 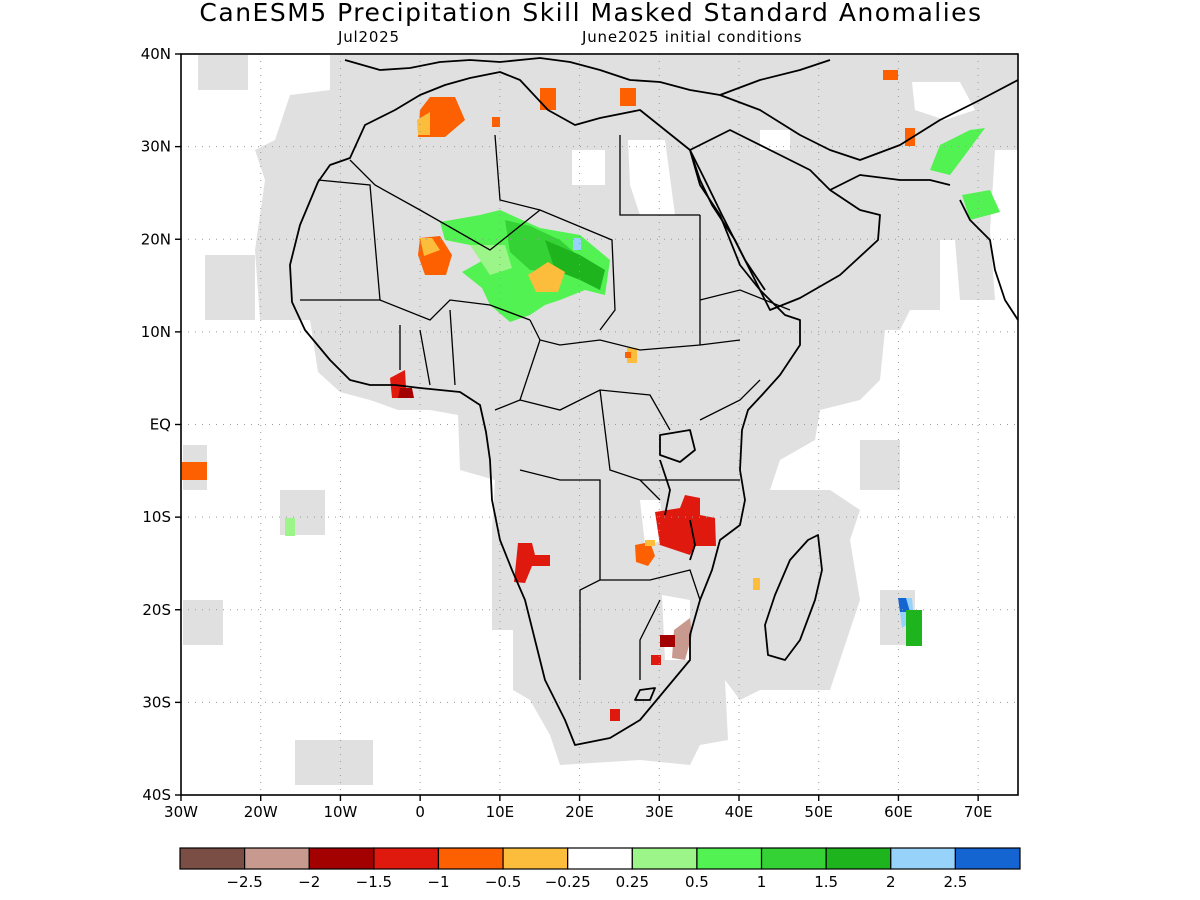 I want to click on lon-tick-label: 0, so click(x=420, y=812).